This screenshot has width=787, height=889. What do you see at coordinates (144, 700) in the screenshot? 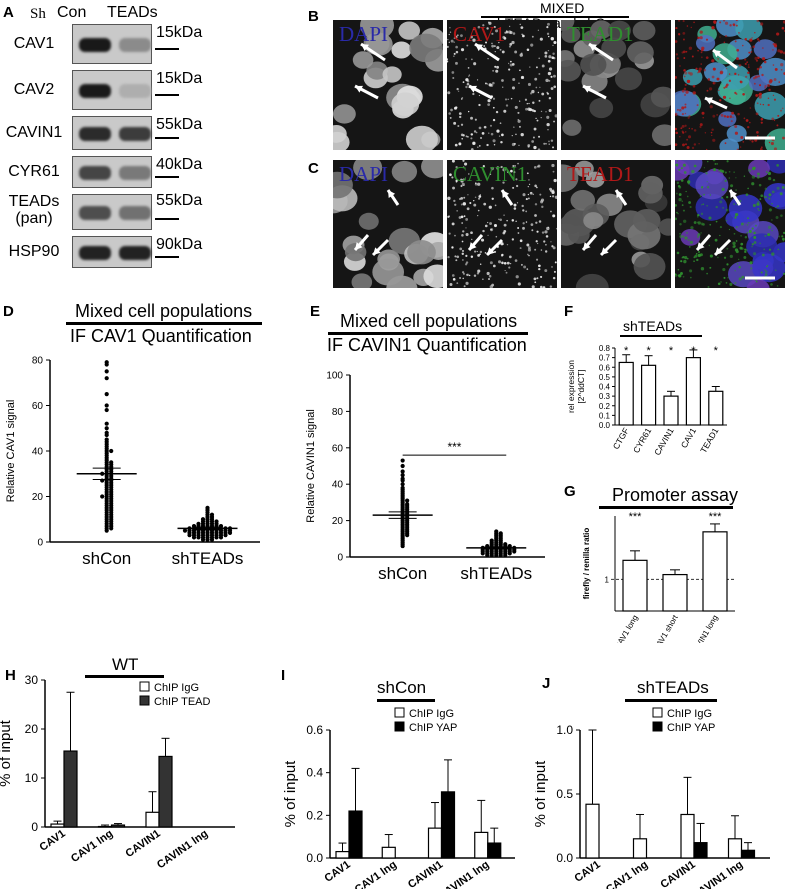
I see `legend-swatch` at bounding box center [144, 700].